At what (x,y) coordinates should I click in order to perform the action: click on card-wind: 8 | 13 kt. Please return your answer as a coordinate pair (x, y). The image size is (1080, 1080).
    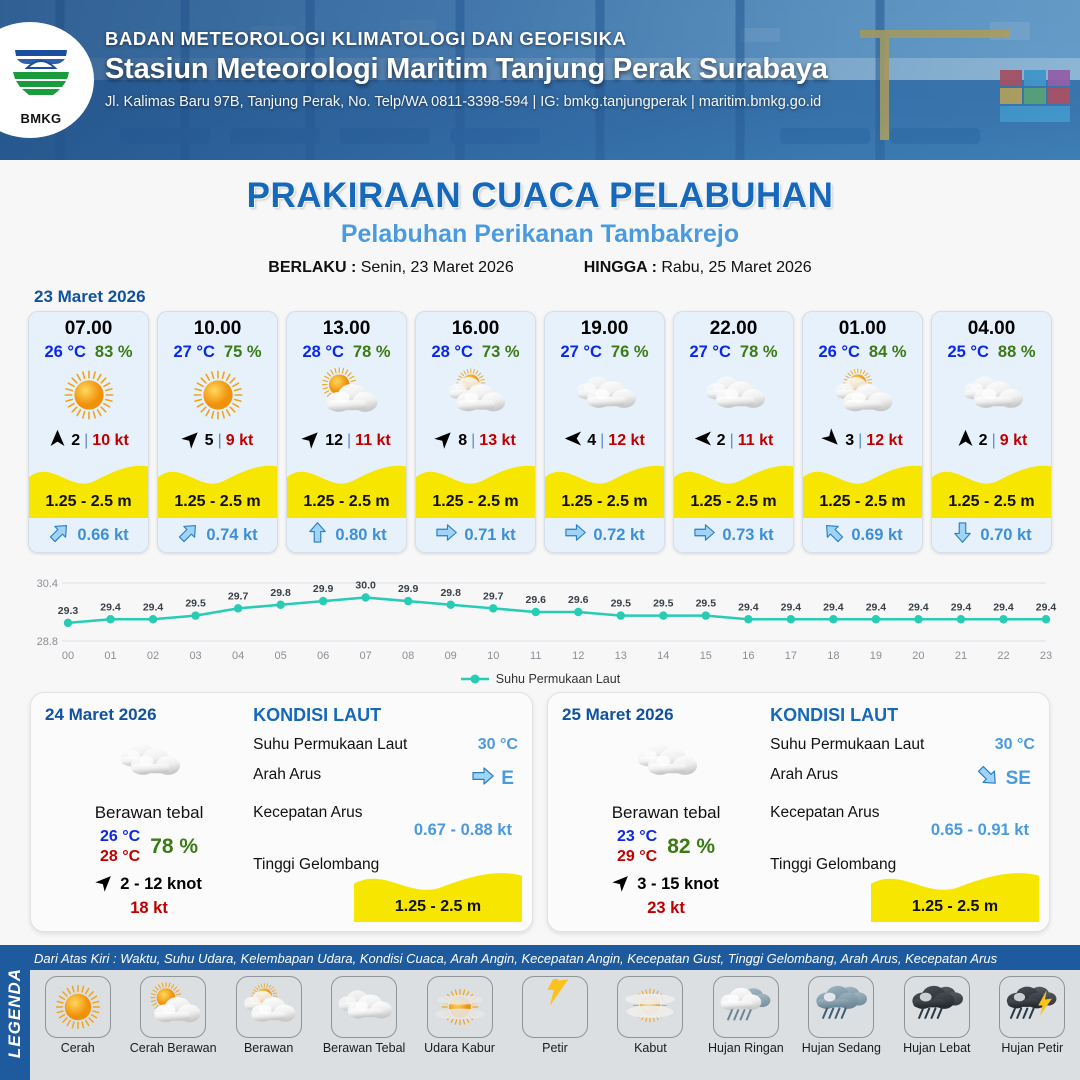
    Looking at the image, I should click on (475, 441).